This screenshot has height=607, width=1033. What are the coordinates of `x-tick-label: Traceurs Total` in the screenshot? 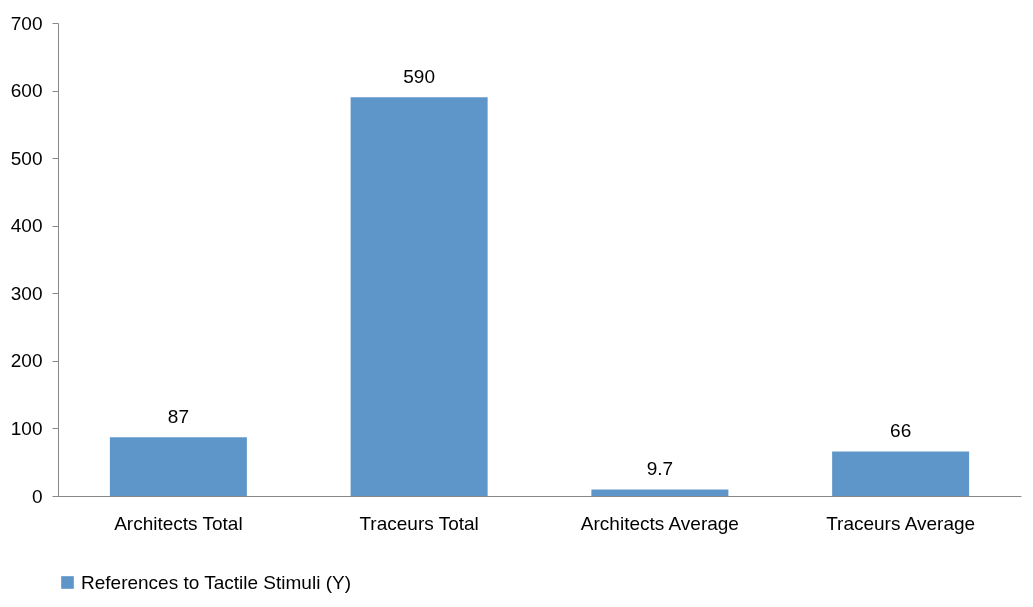 It's located at (419, 523).